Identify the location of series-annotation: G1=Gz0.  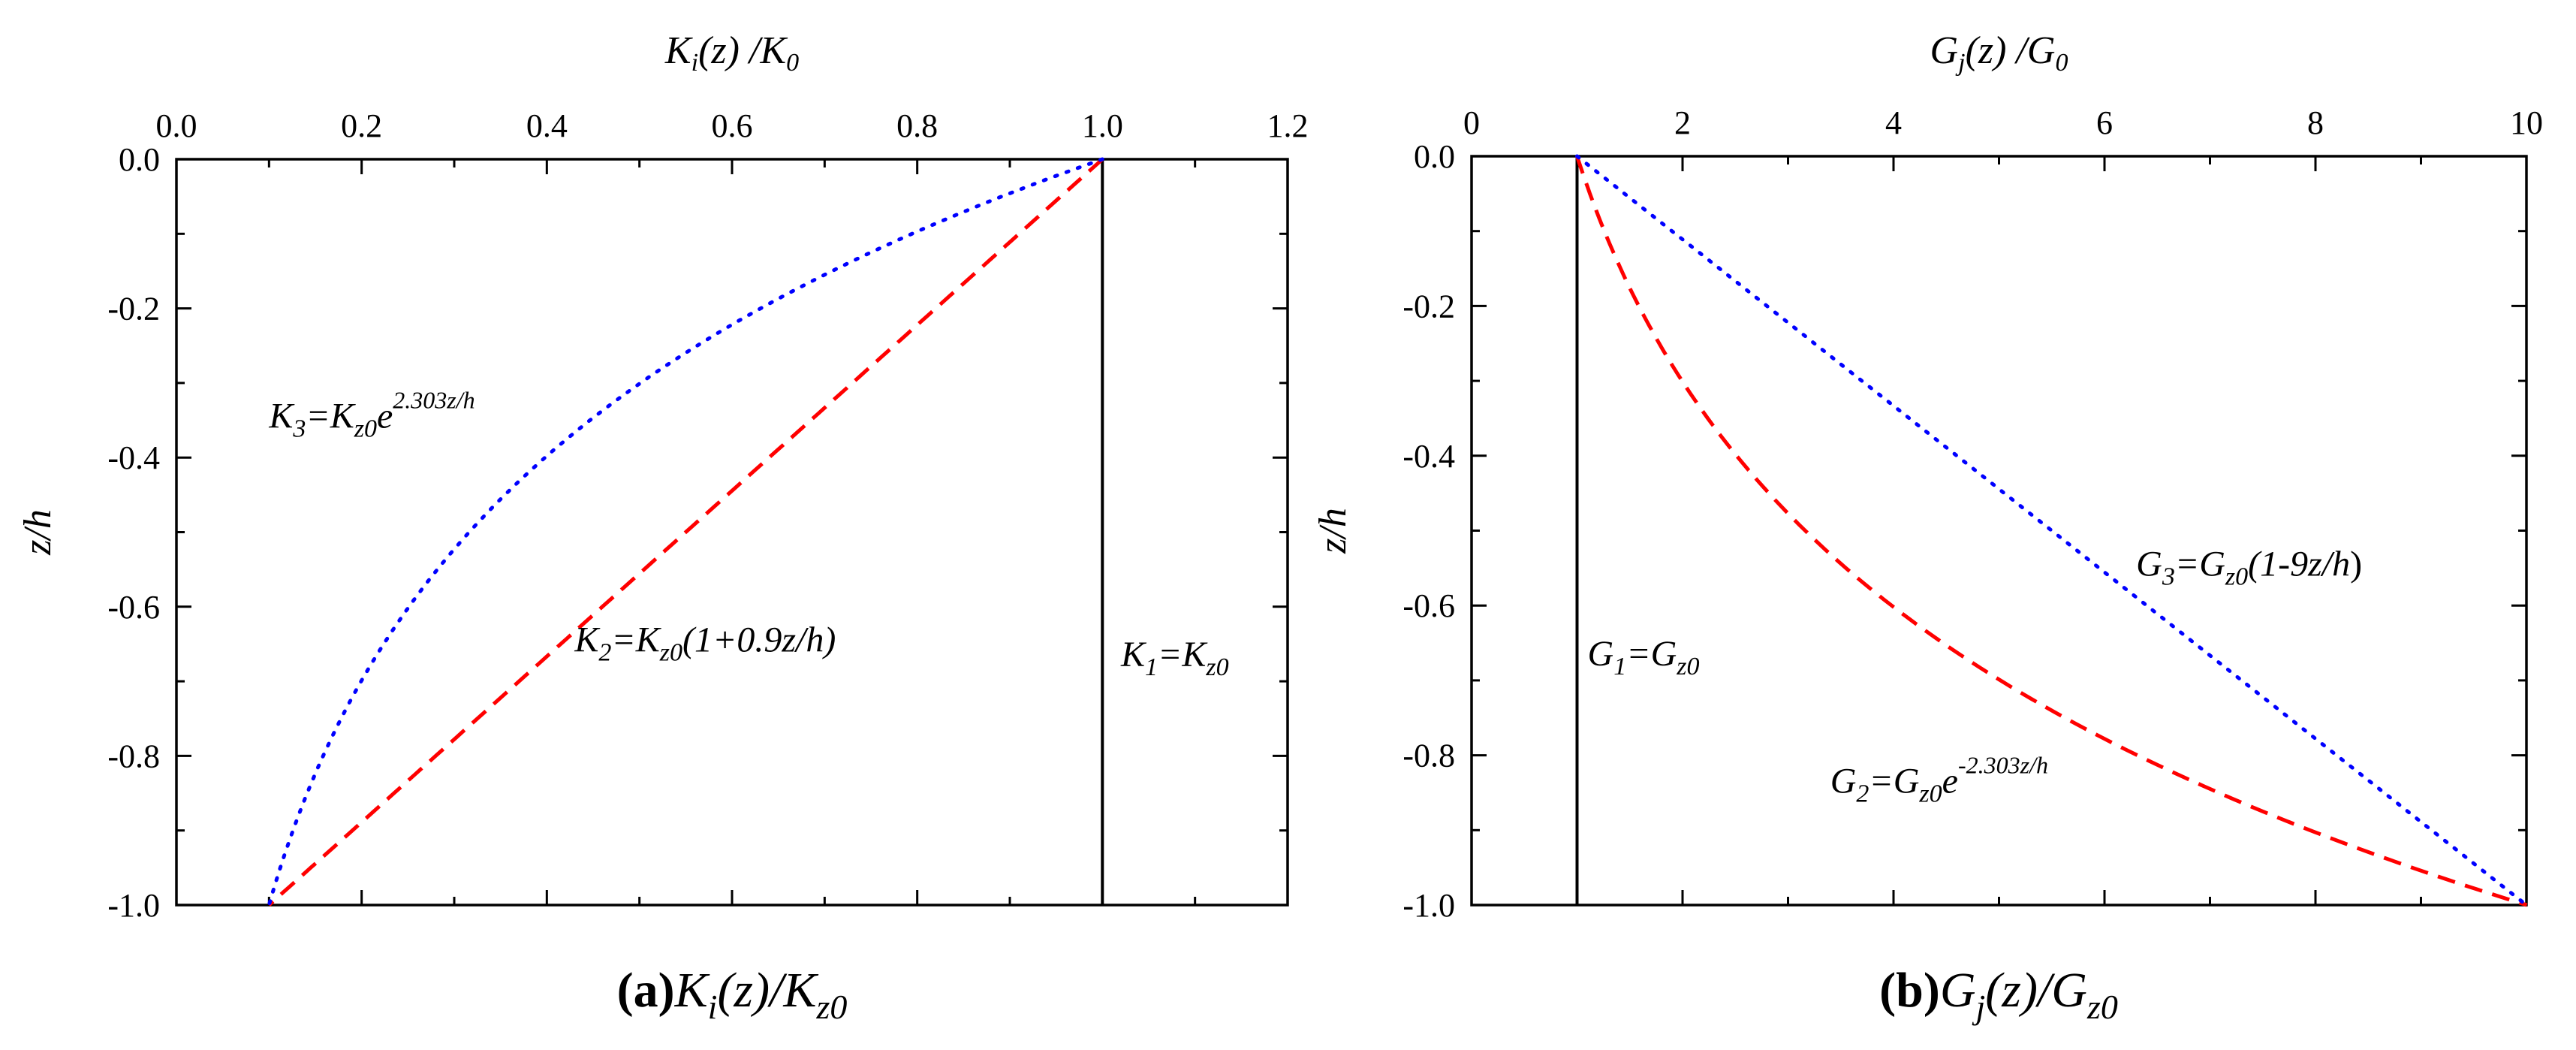
(1644, 657).